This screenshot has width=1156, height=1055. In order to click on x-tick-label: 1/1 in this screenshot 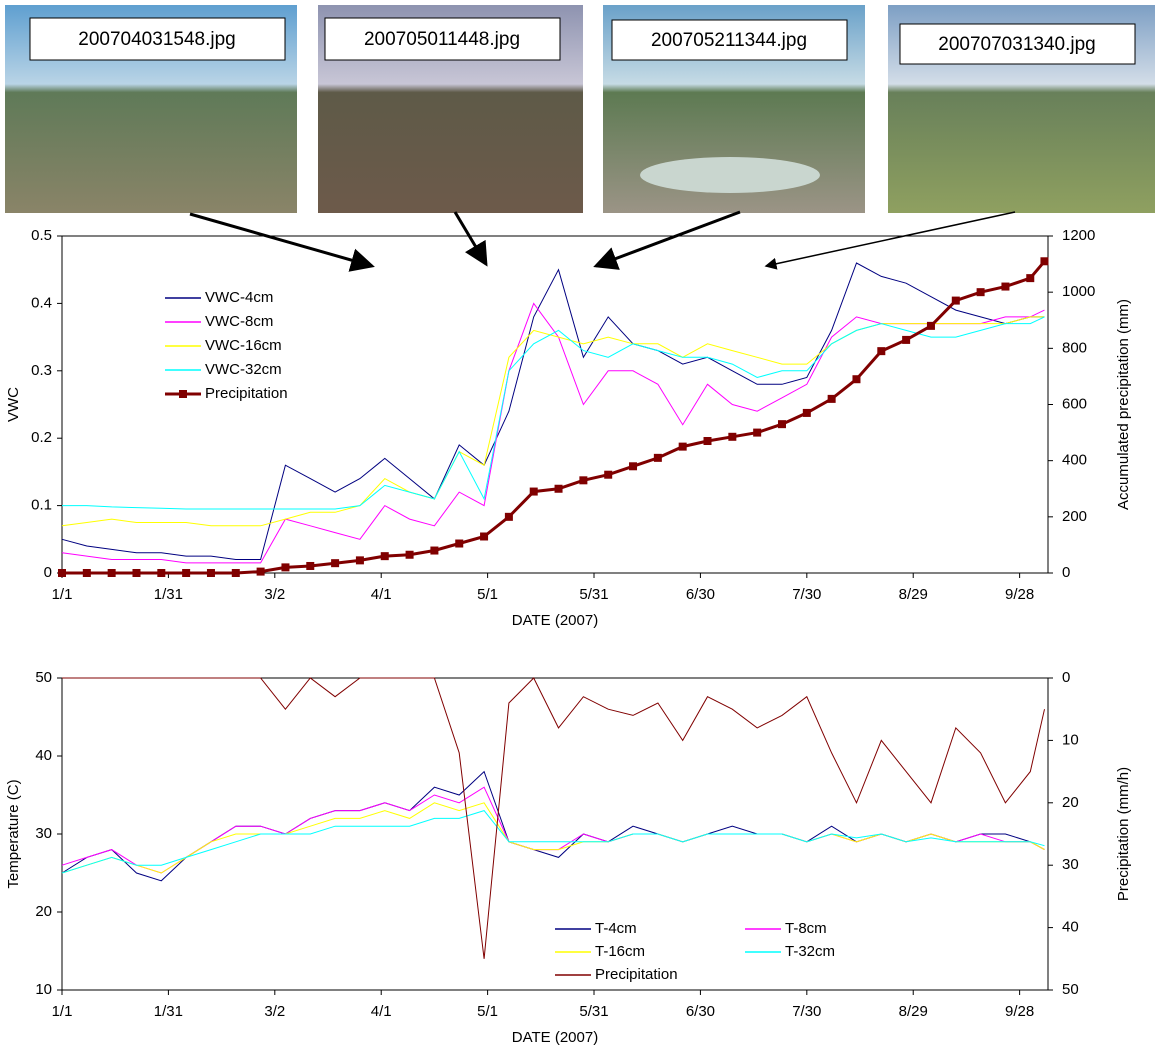, I will do `click(62, 1011)`.